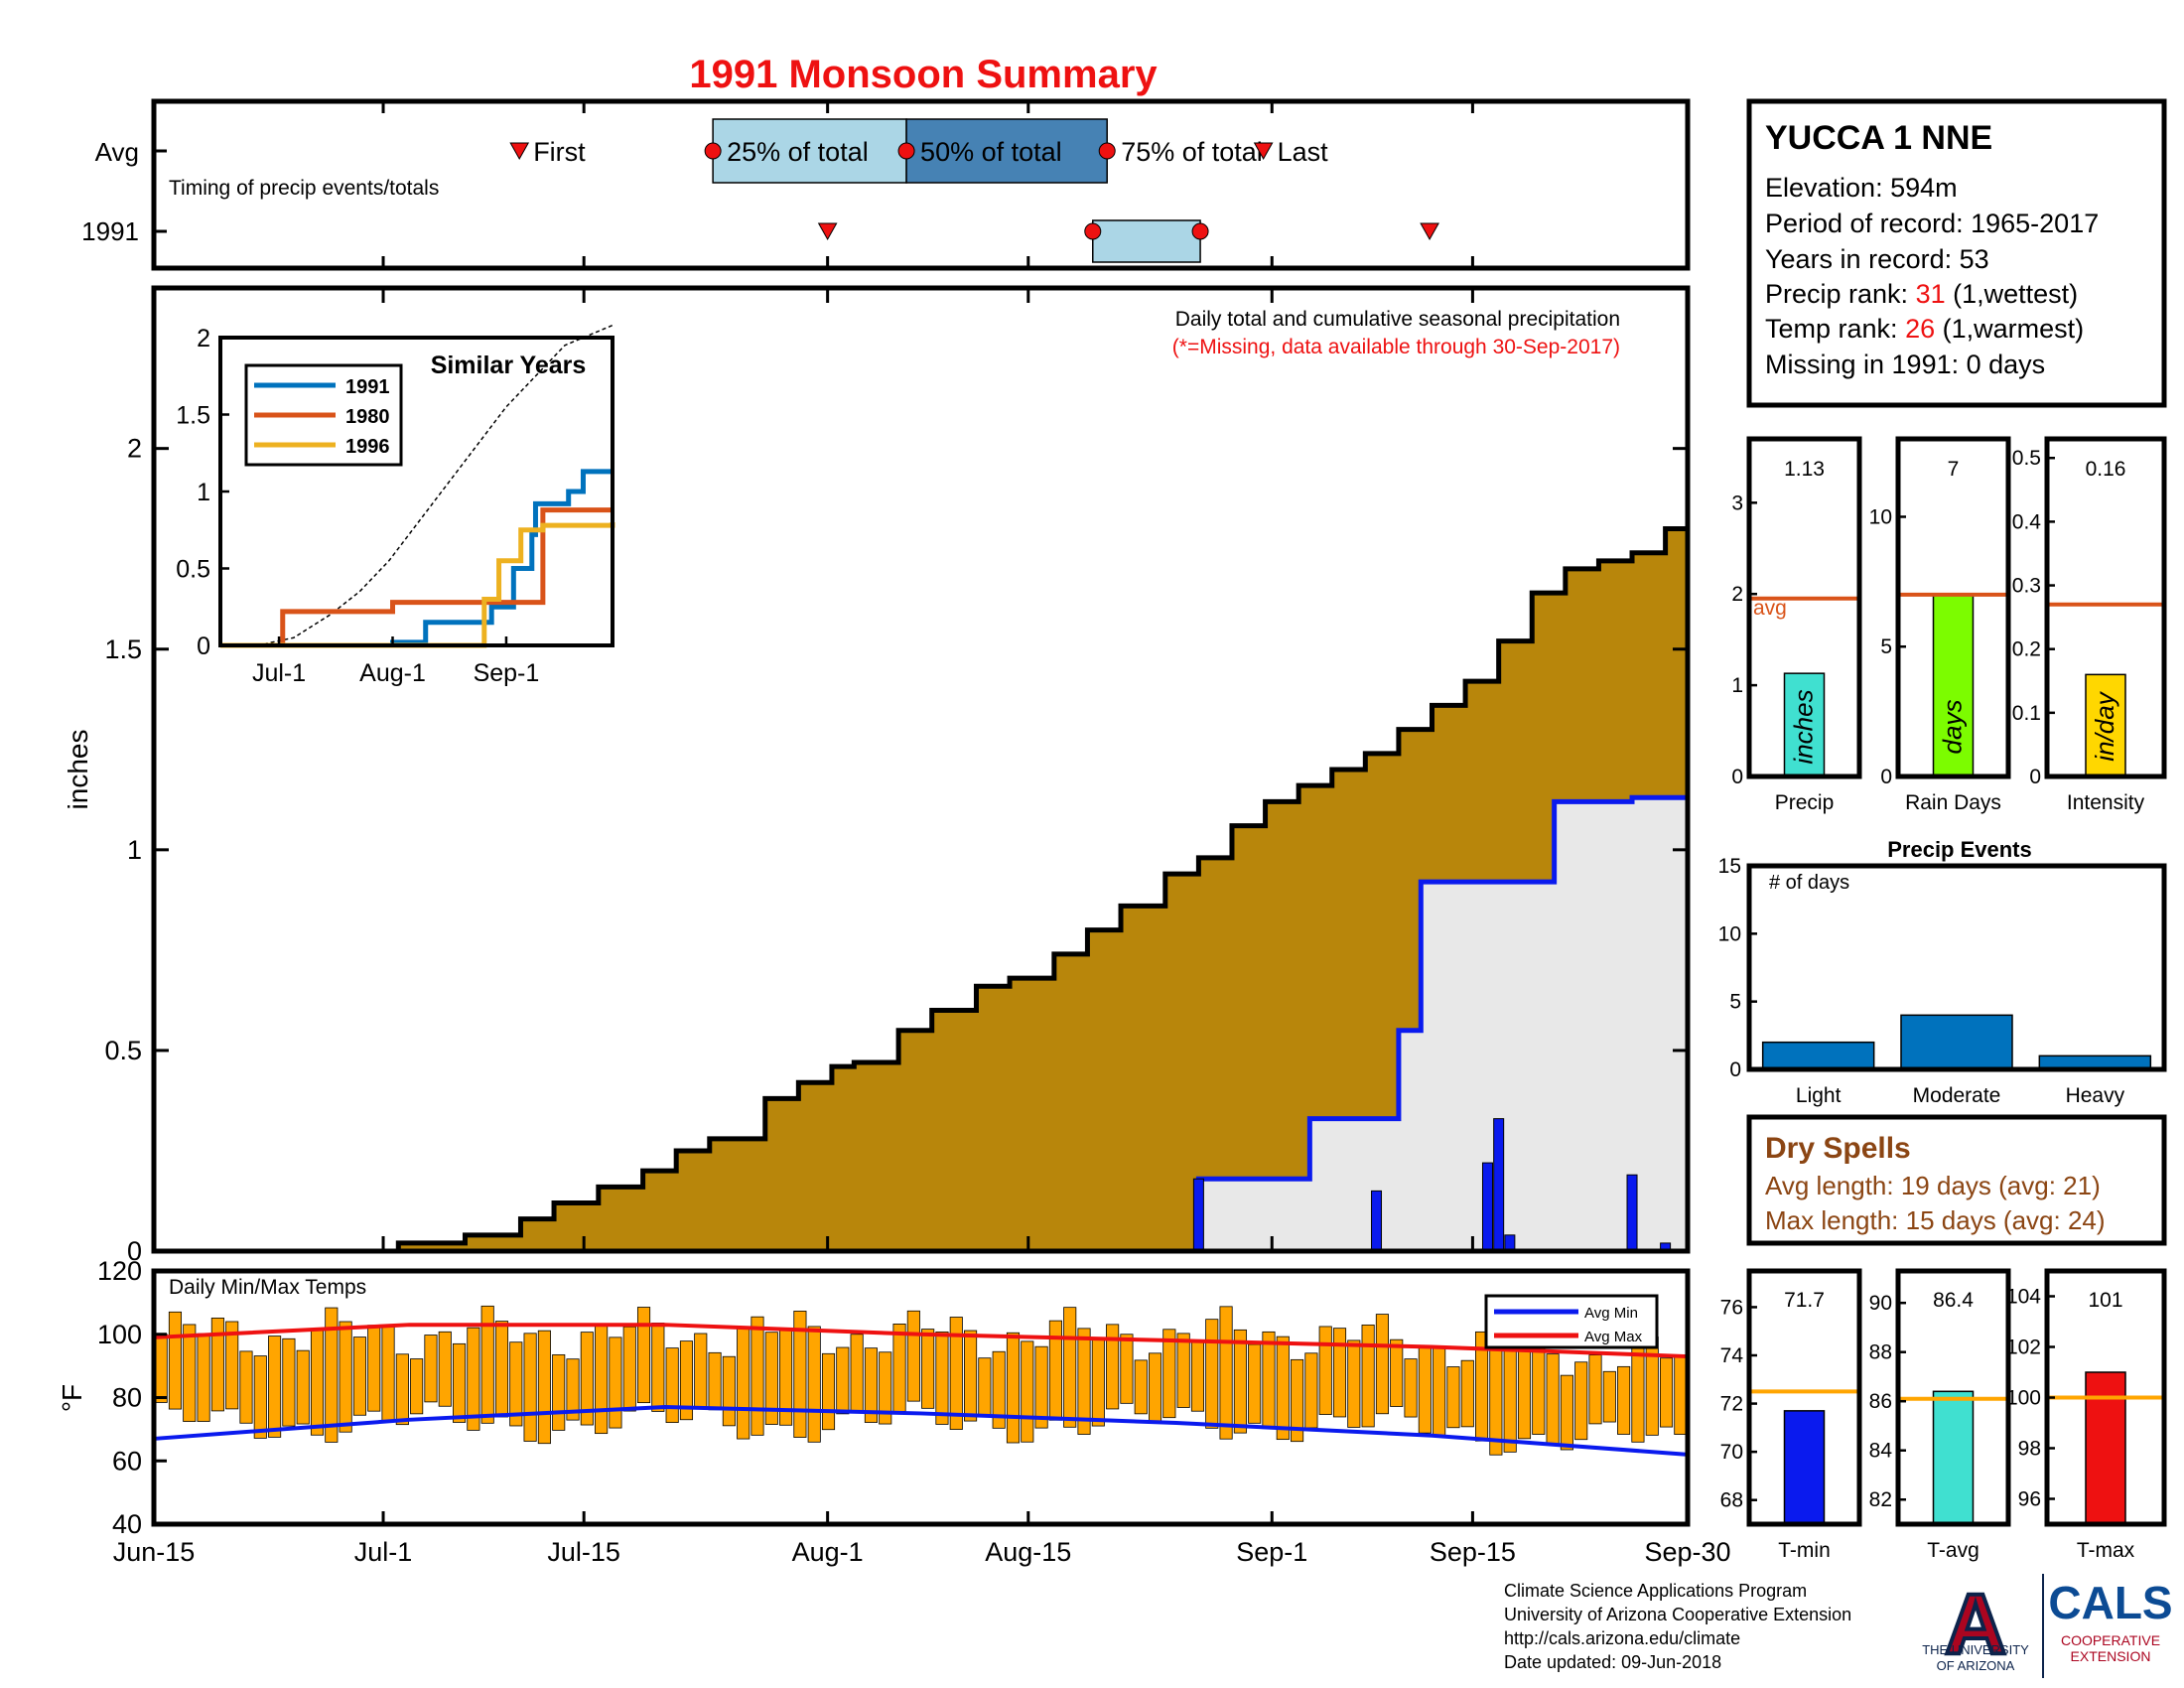  Describe the element at coordinates (1905, 364) in the screenshot. I see `station-missing: Missing in 1991: 0 days` at that location.